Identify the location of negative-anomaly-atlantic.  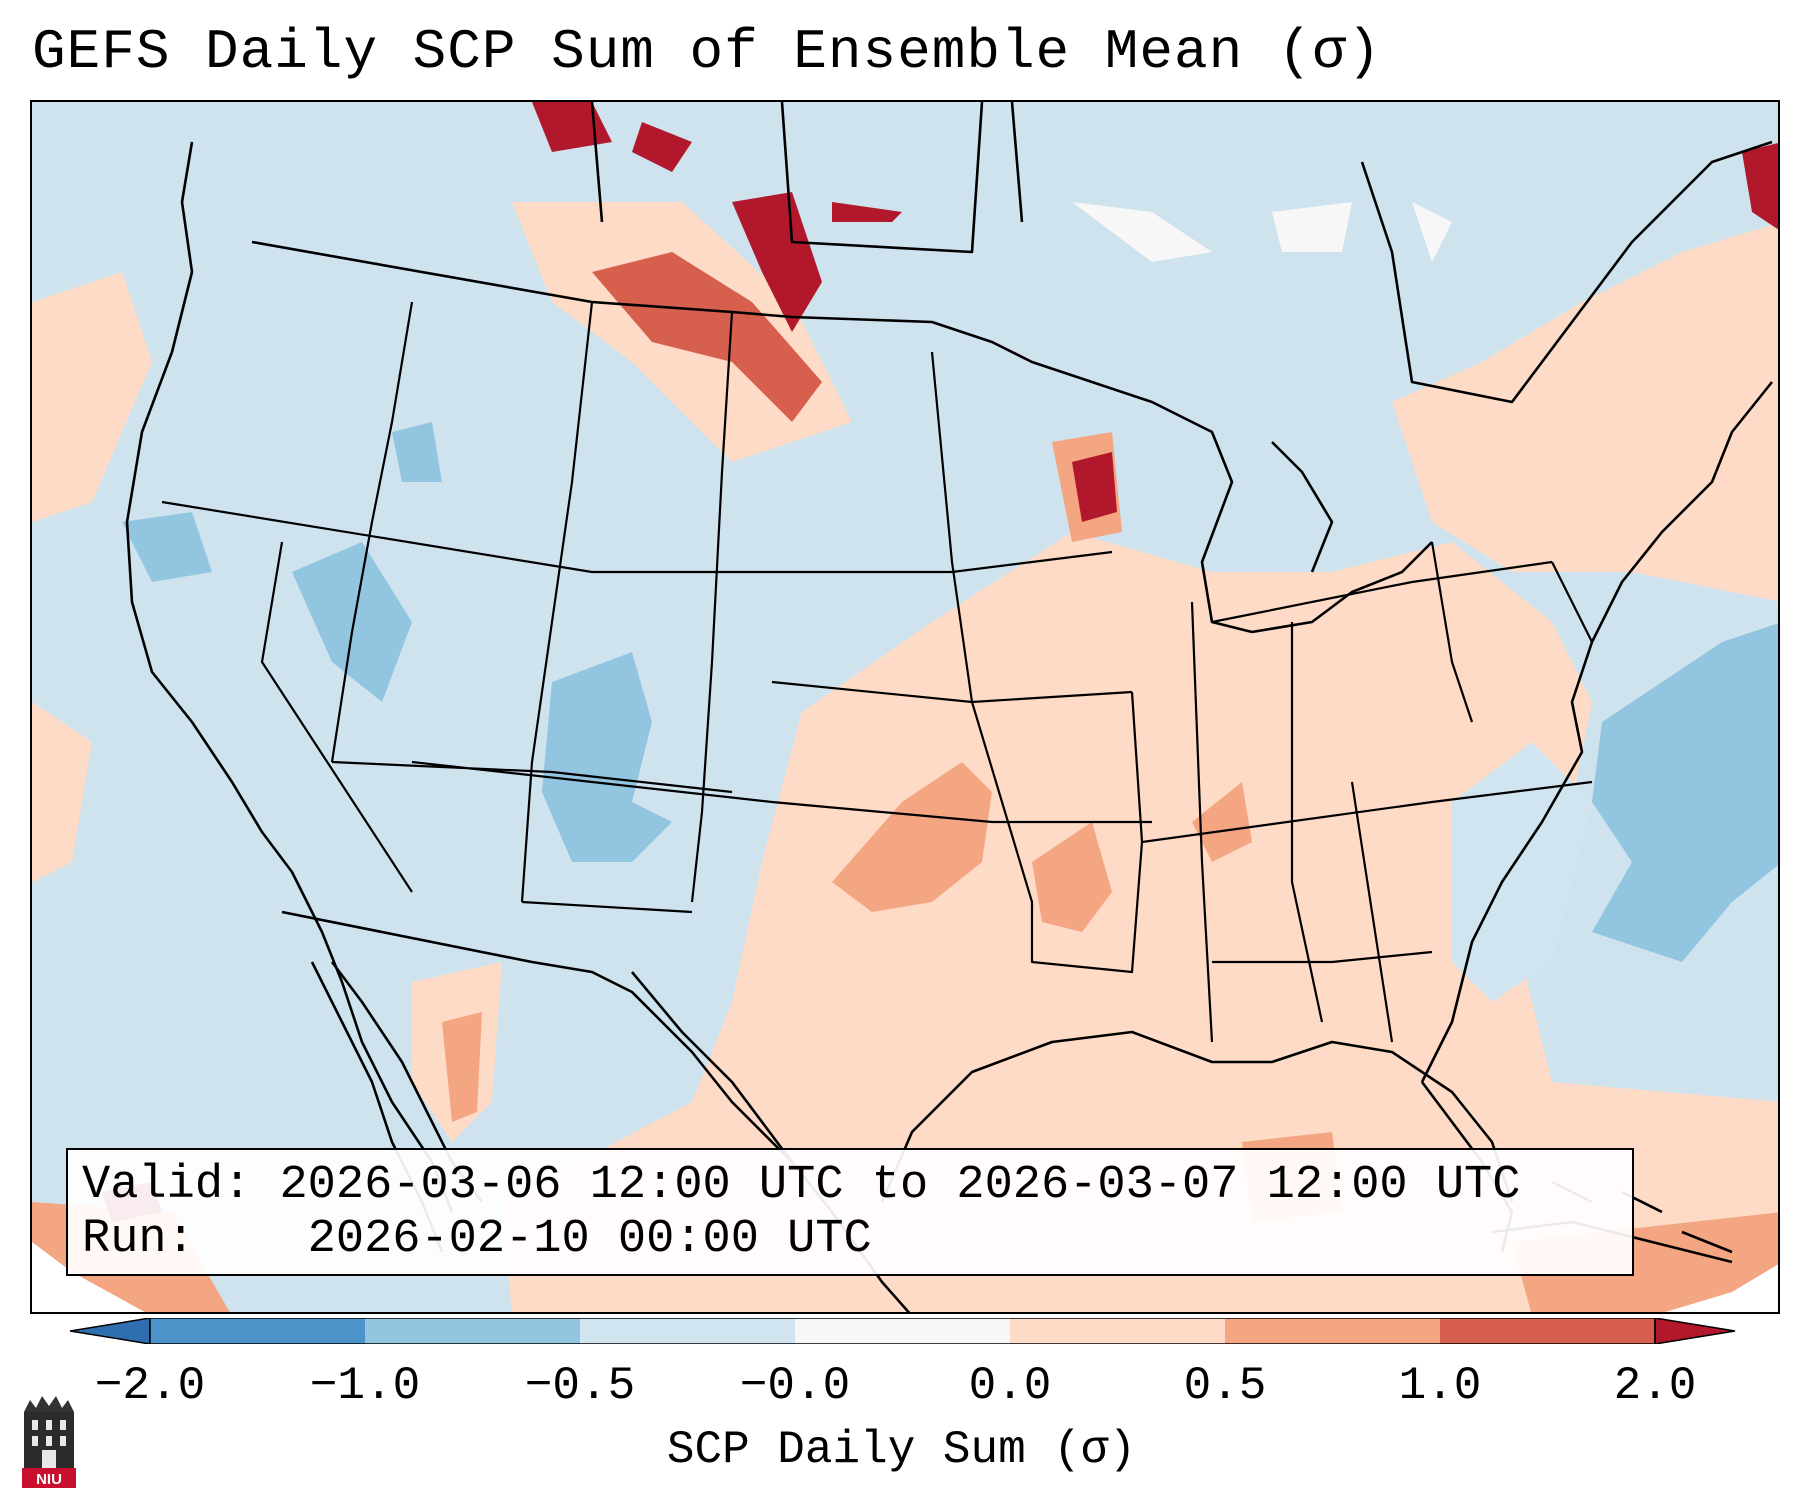
(1685, 792).